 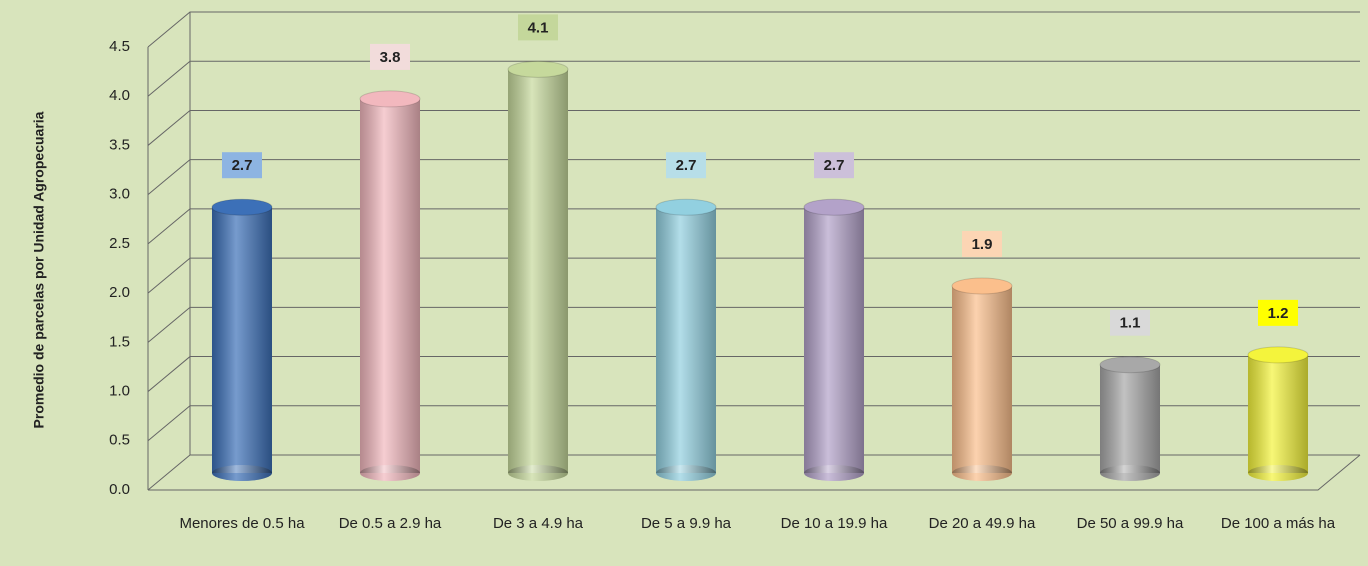 I want to click on x-tick-label: De 100 a más ha, so click(x=1278, y=523).